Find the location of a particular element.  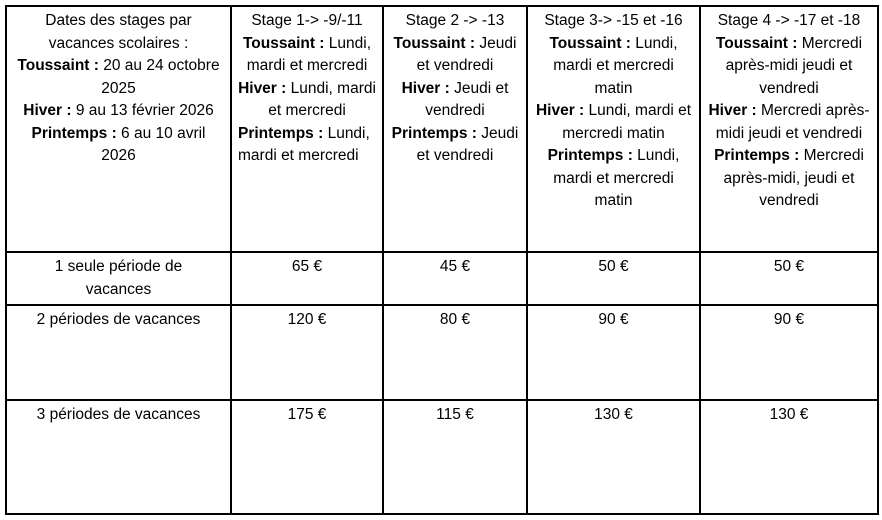

price-cell: 80 € is located at coordinates (455, 352).